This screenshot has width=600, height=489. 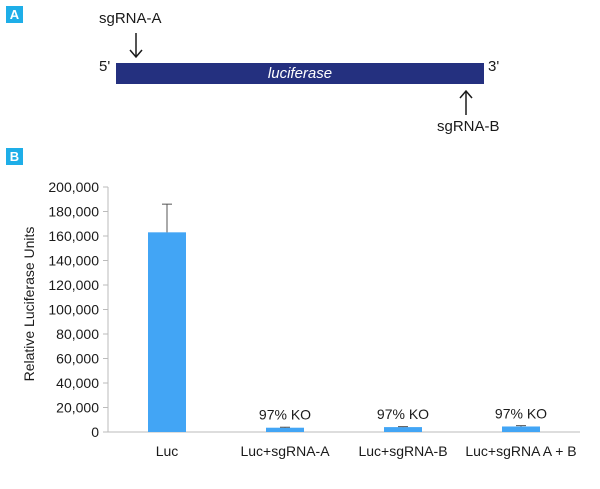 I want to click on sgrna-a-label: sgRNA-A, so click(x=130, y=18).